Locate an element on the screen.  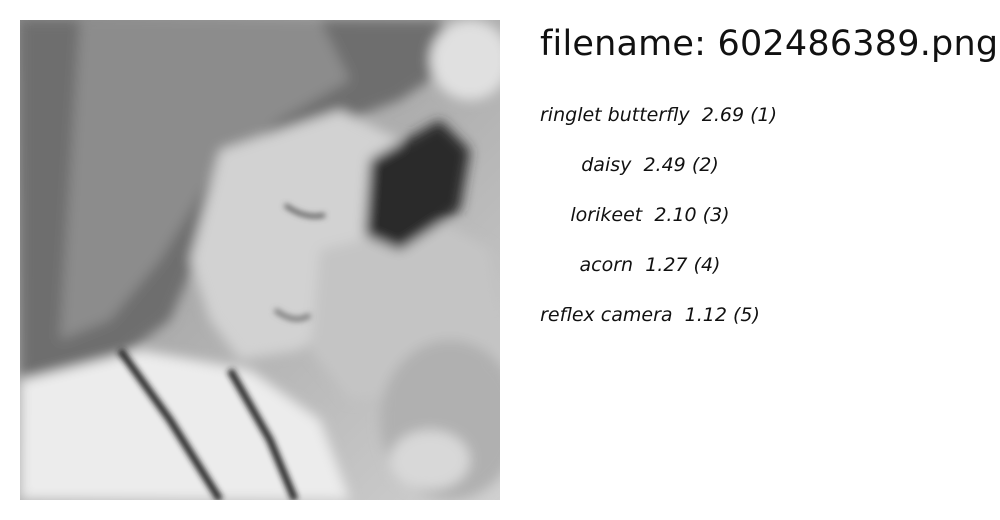
prediction-item: daisy 2.49 (2) is located at coordinates (650, 175).